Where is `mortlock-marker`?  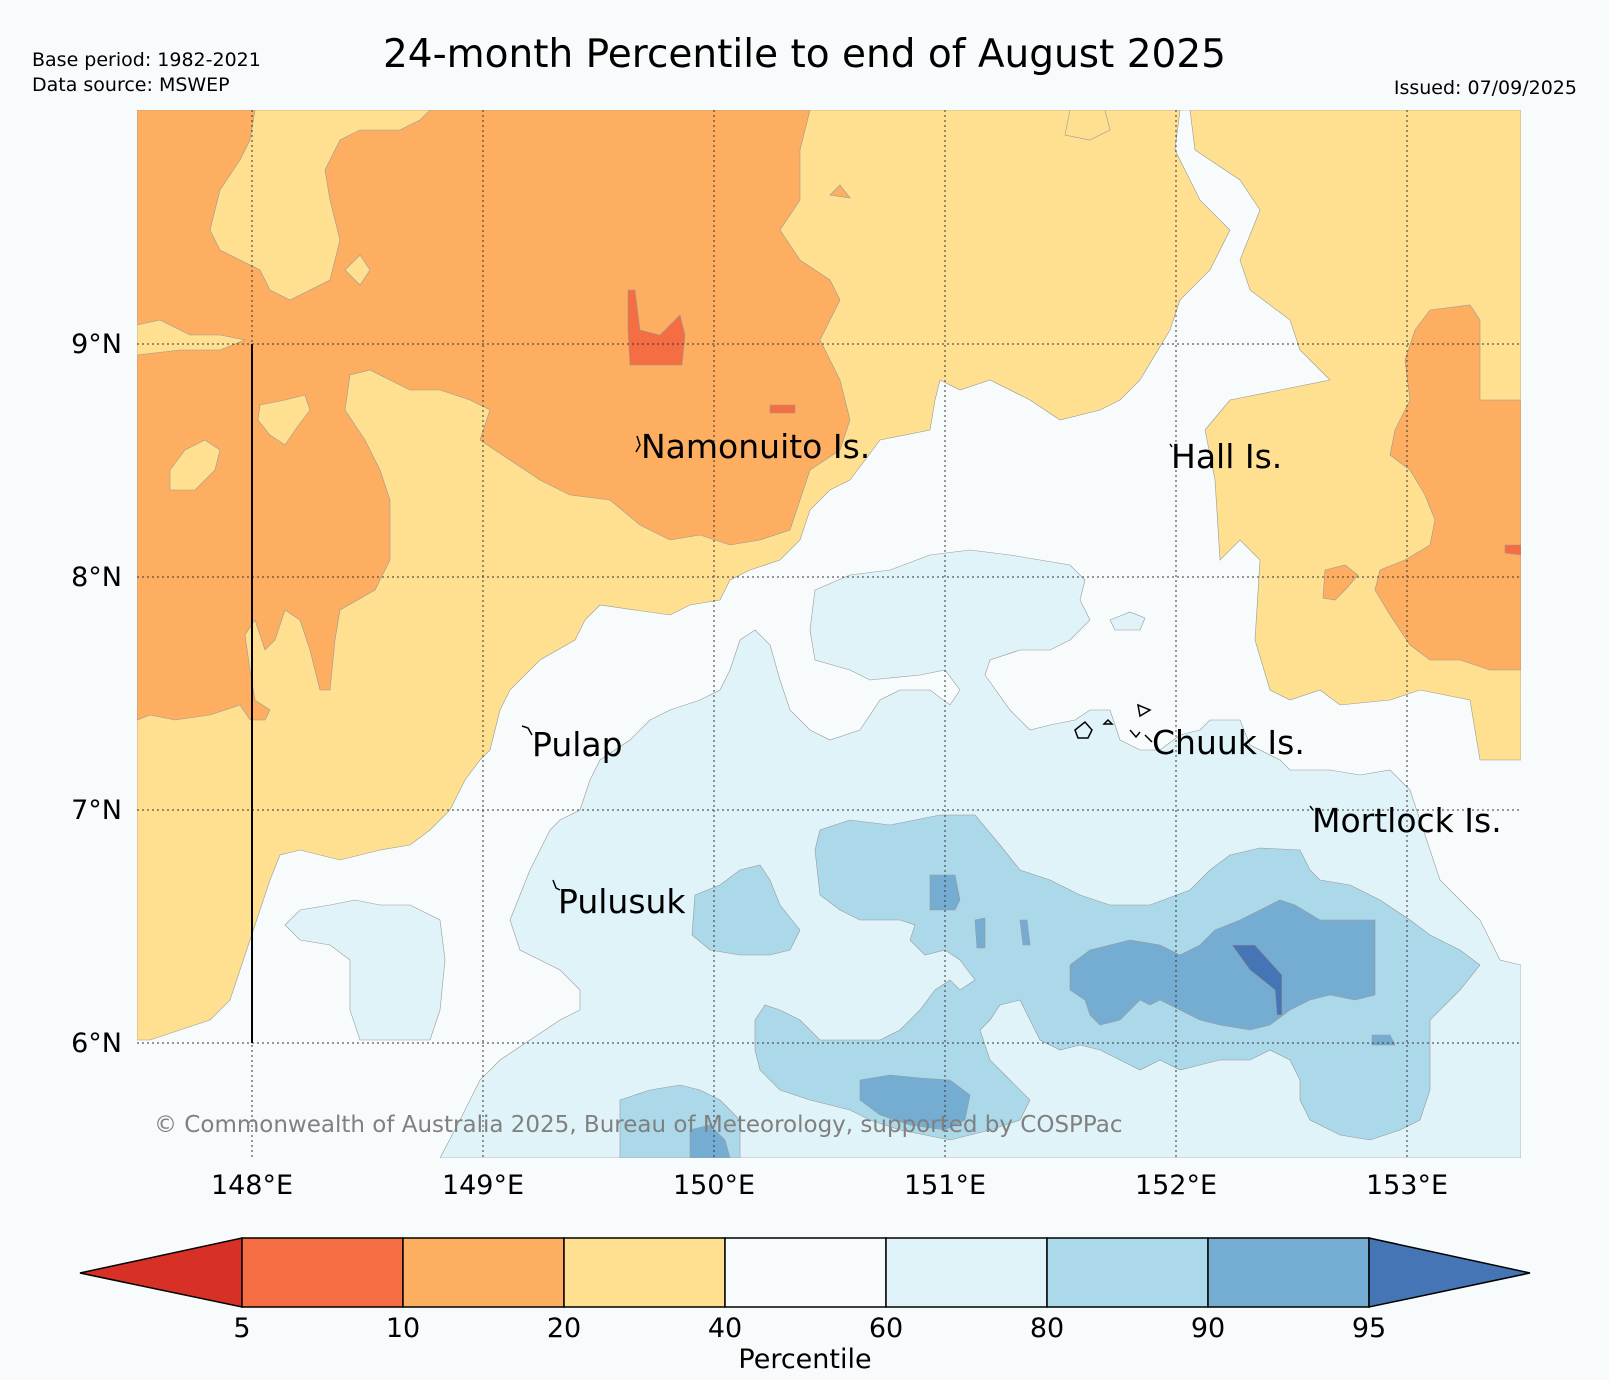 mortlock-marker is located at coordinates (1311, 808).